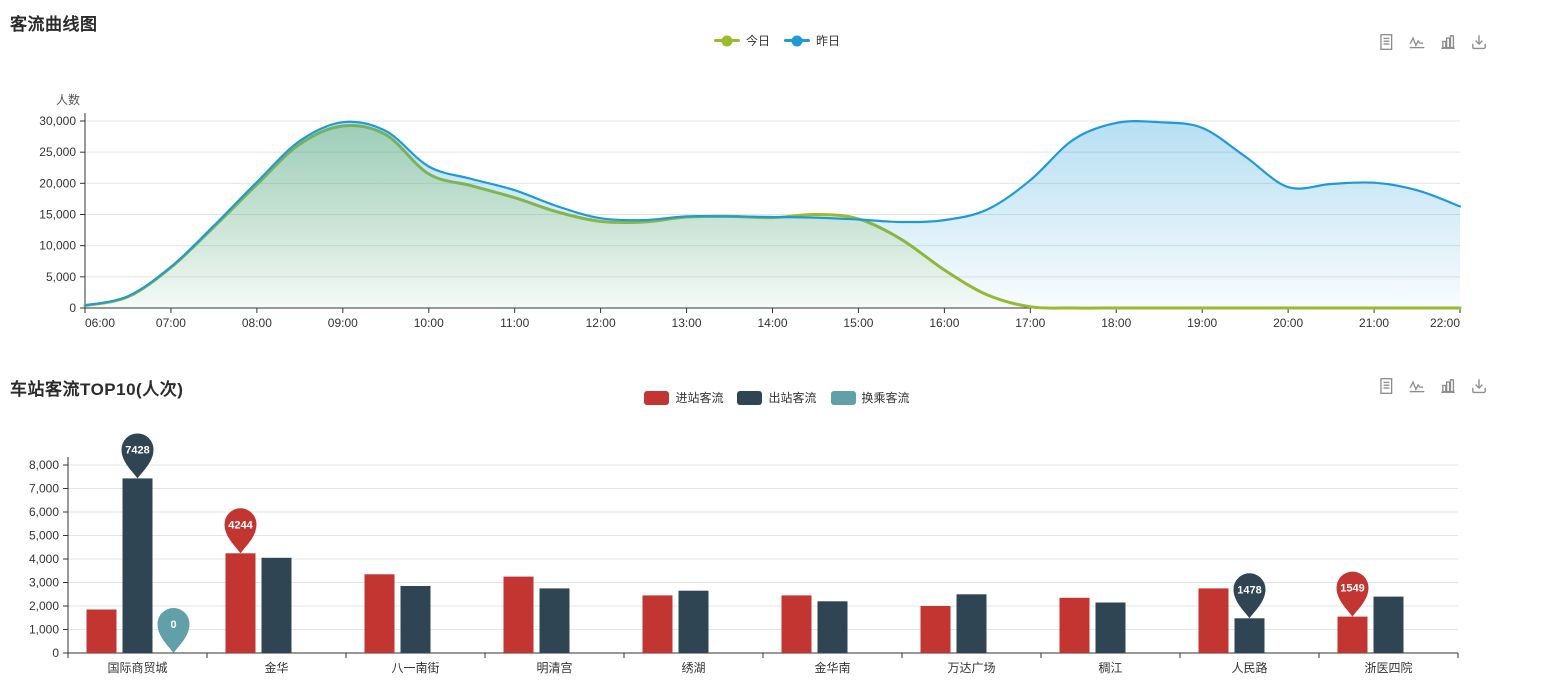  What do you see at coordinates (792, 398) in the screenshot?
I see `legend-label: 出站客流` at bounding box center [792, 398].